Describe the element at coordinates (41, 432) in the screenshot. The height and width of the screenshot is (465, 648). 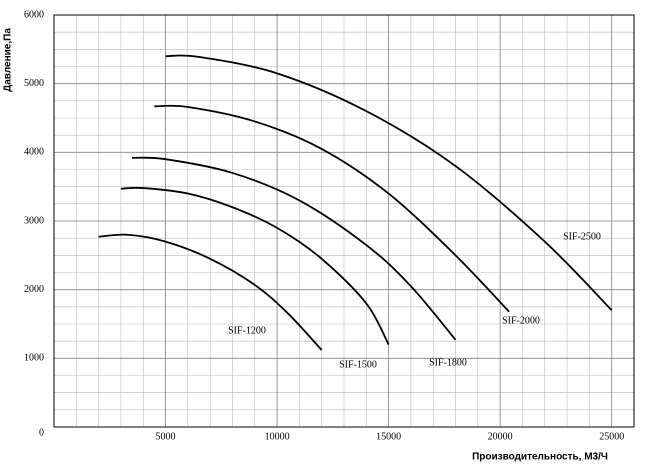
I see `y-tick-label: 0` at that location.